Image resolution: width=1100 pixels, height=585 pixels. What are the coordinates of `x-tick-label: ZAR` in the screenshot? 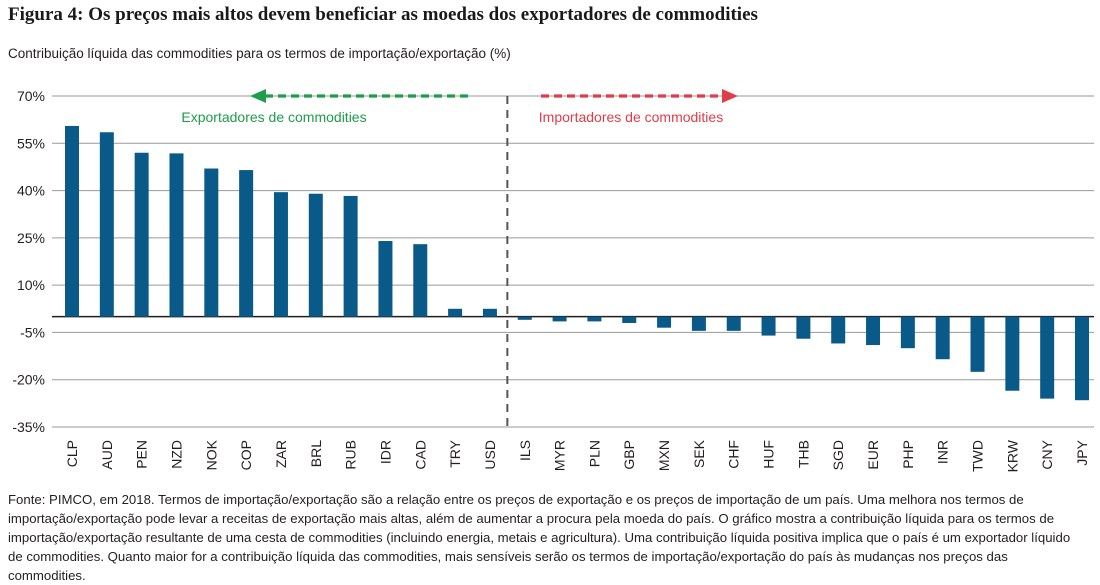 It's located at (281, 454).